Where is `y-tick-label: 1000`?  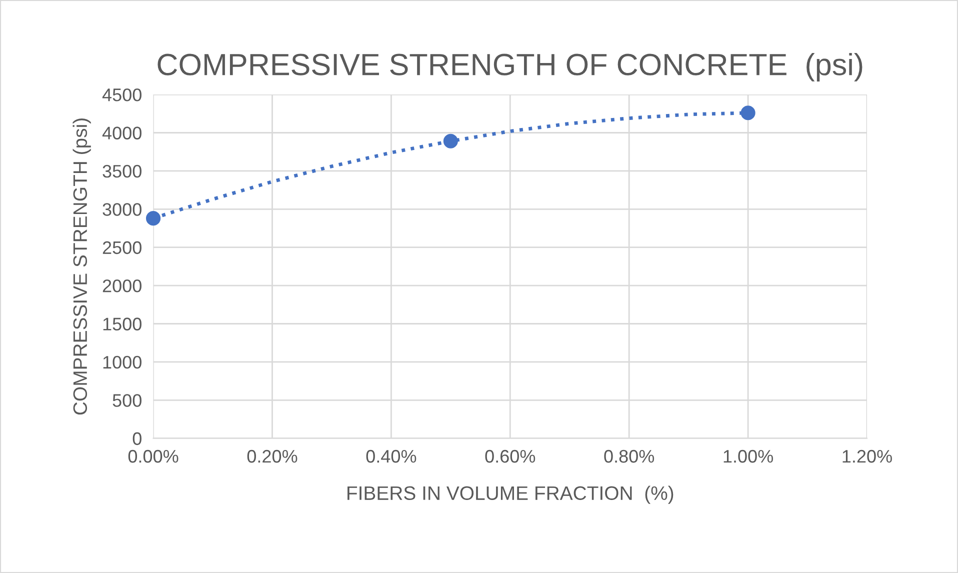 y-tick-label: 1000 is located at coordinates (122, 362).